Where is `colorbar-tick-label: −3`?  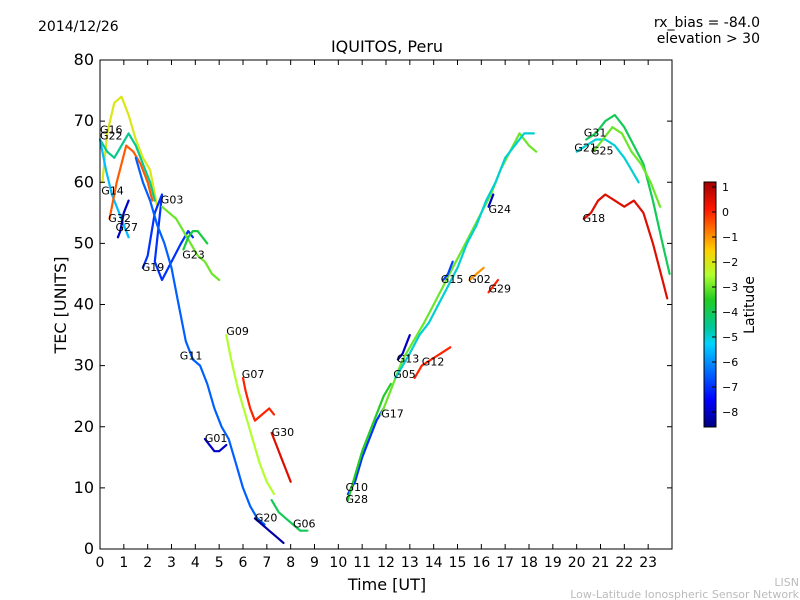
colorbar-tick-label: −3 is located at coordinates (730, 287).